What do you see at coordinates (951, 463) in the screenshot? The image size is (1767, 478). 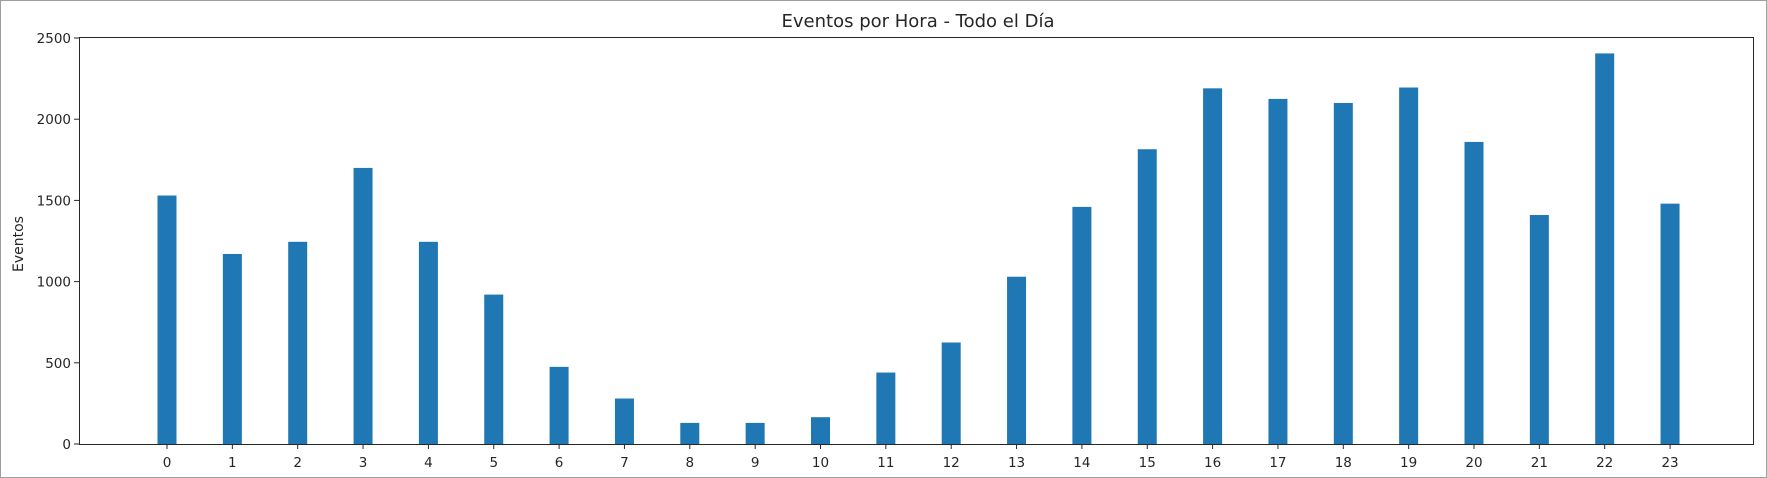 I see `x-tick-label: 12` at bounding box center [951, 463].